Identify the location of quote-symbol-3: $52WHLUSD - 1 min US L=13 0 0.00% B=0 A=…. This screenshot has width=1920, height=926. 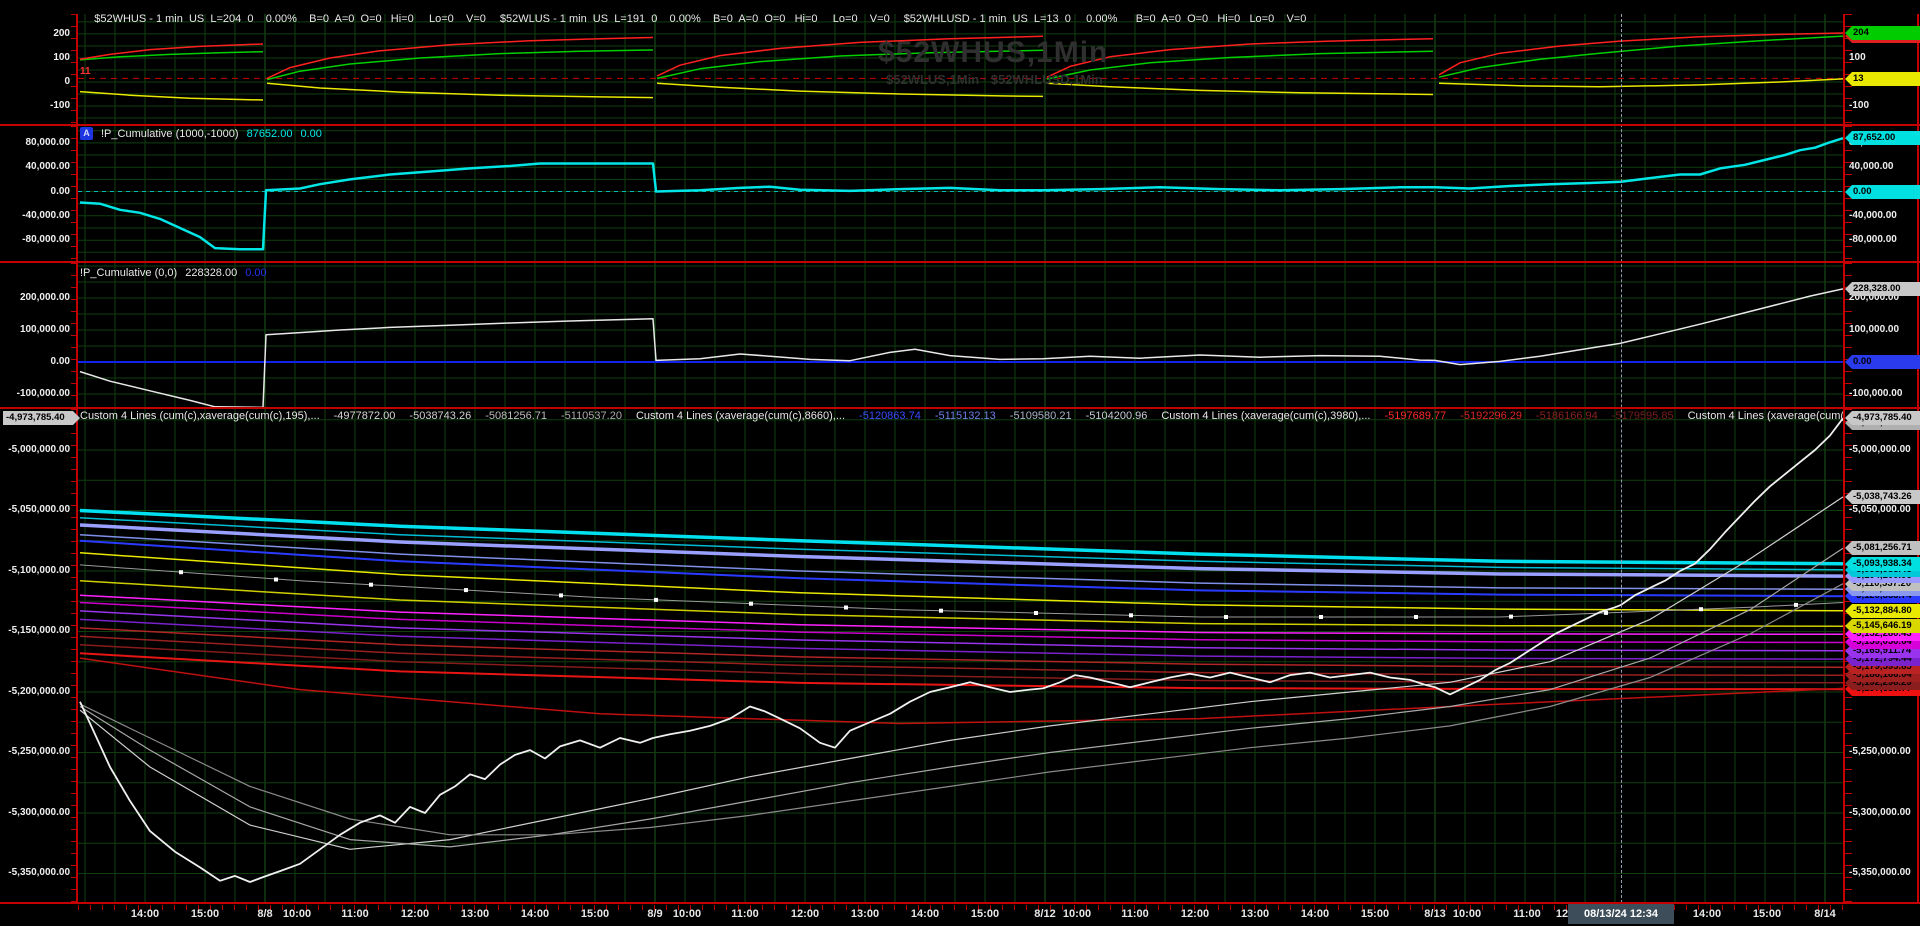
(1105, 19).